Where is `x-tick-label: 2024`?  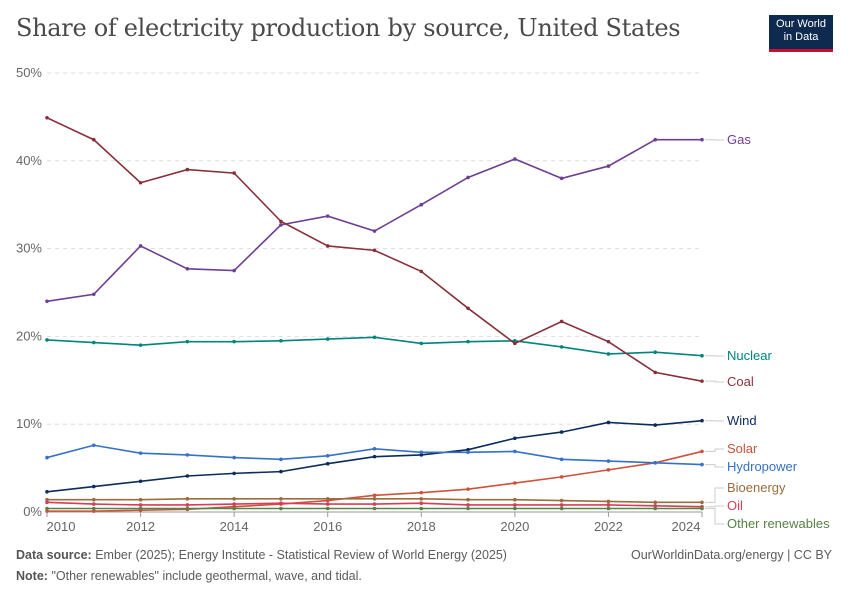
x-tick-label: 2024 is located at coordinates (686, 526).